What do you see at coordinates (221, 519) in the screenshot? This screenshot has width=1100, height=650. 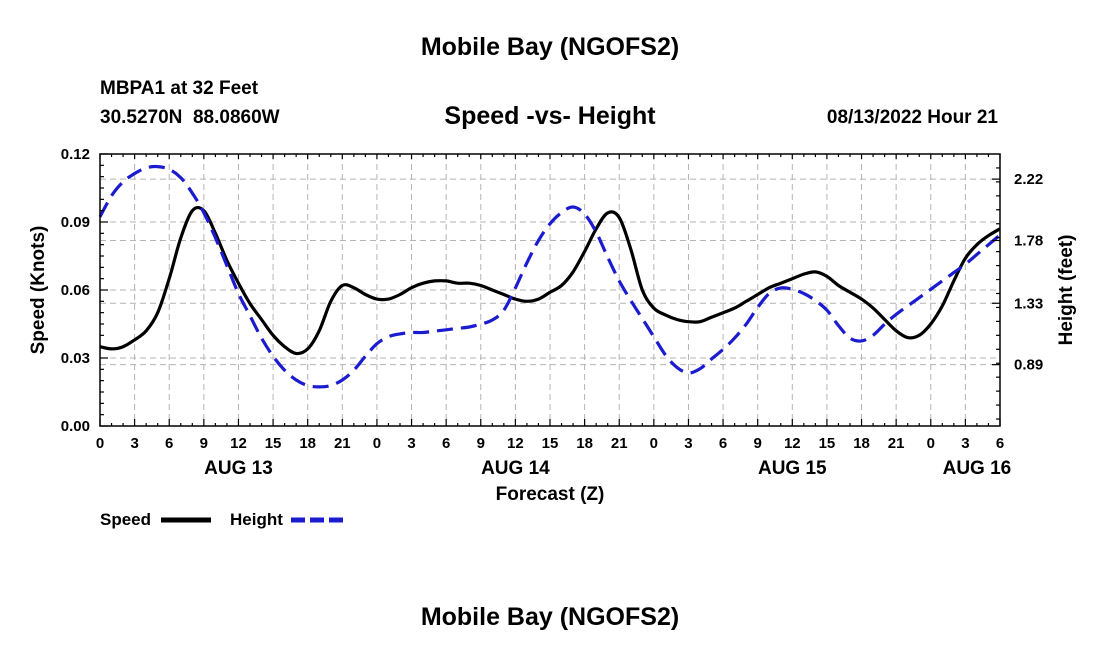 I see `legend: Speed Height` at bounding box center [221, 519].